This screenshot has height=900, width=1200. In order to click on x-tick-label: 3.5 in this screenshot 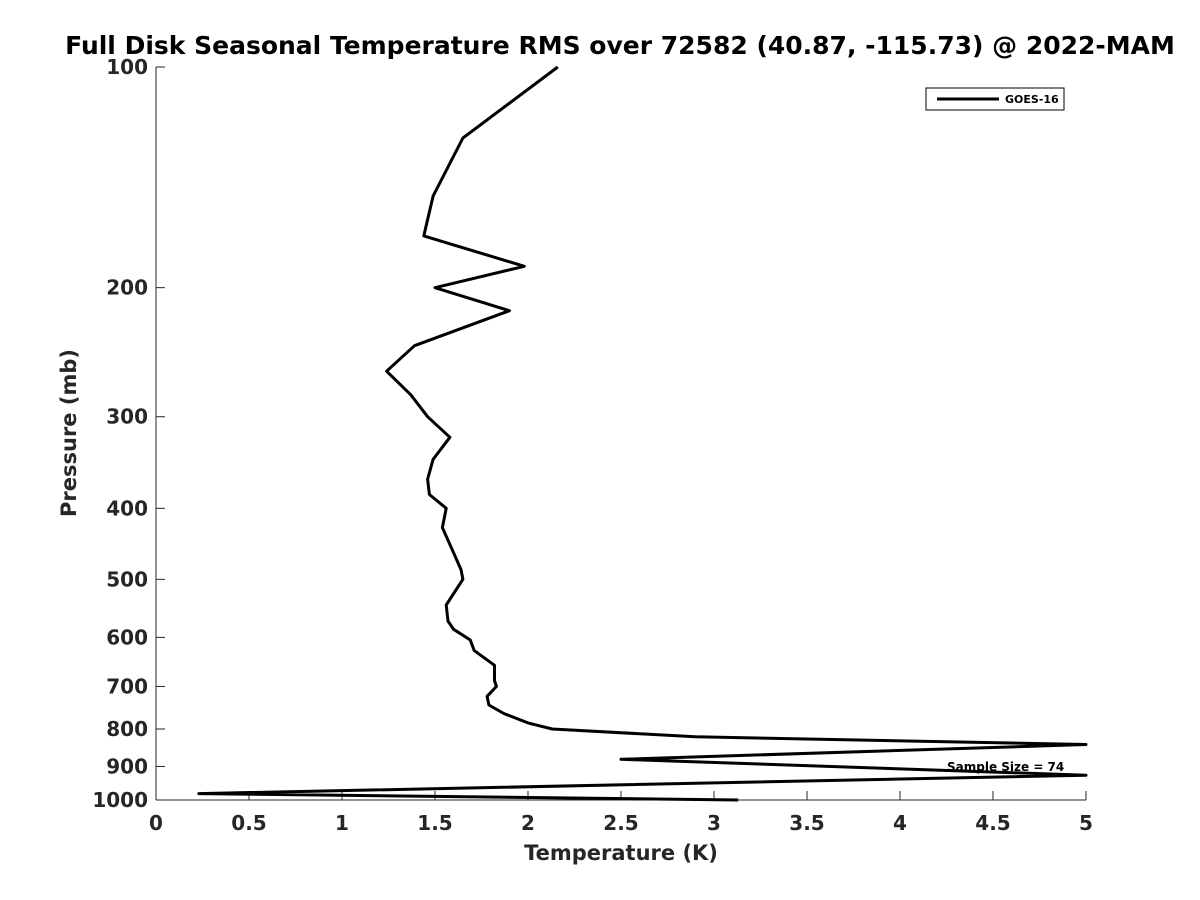, I will do `click(806, 823)`.